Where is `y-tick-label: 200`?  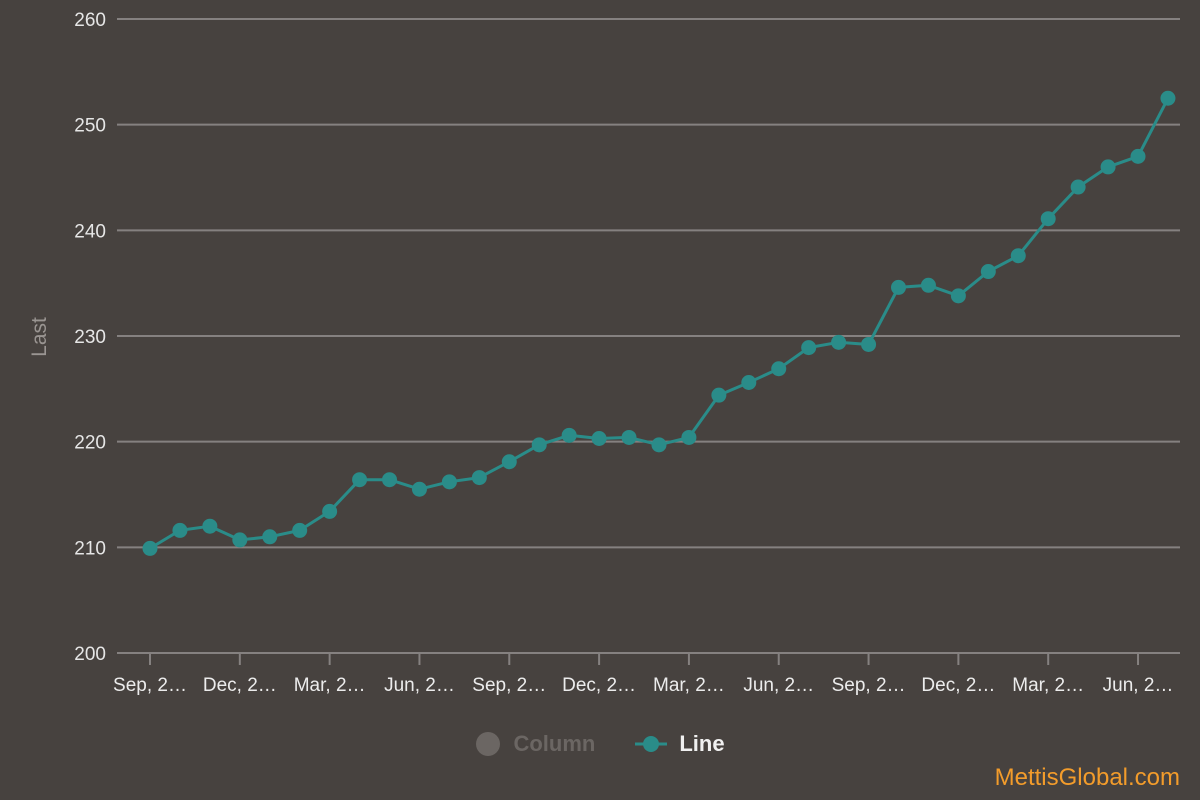 y-tick-label: 200 is located at coordinates (90, 654).